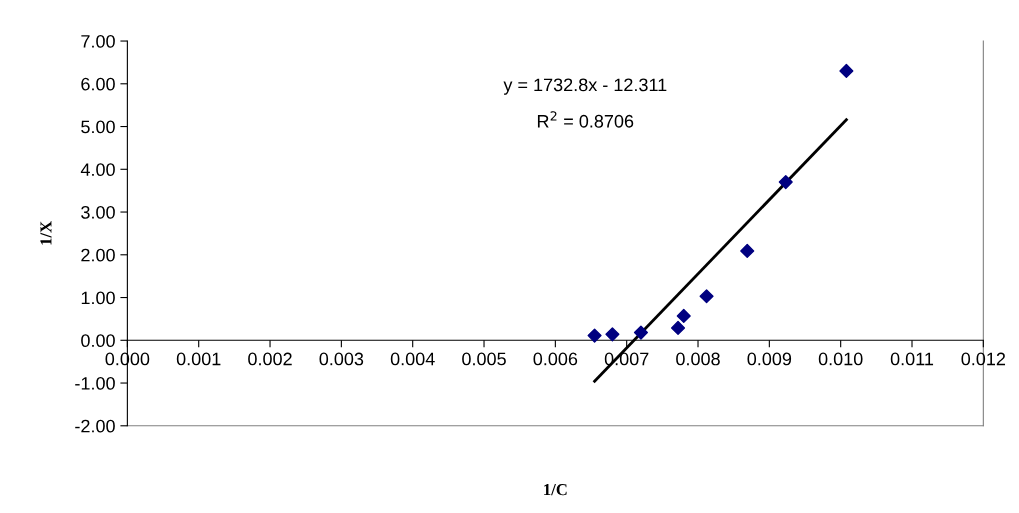 This screenshot has width=1019, height=513. What do you see at coordinates (98, 84) in the screenshot?
I see `y-tick-label: 6.00` at bounding box center [98, 84].